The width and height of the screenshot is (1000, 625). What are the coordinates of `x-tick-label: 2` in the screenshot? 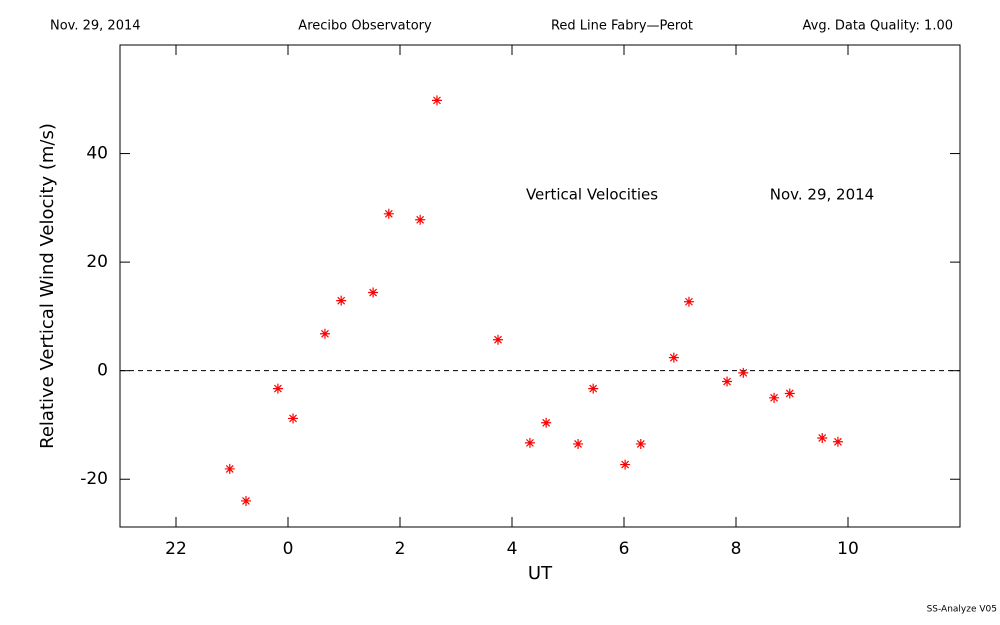 It's located at (400, 549).